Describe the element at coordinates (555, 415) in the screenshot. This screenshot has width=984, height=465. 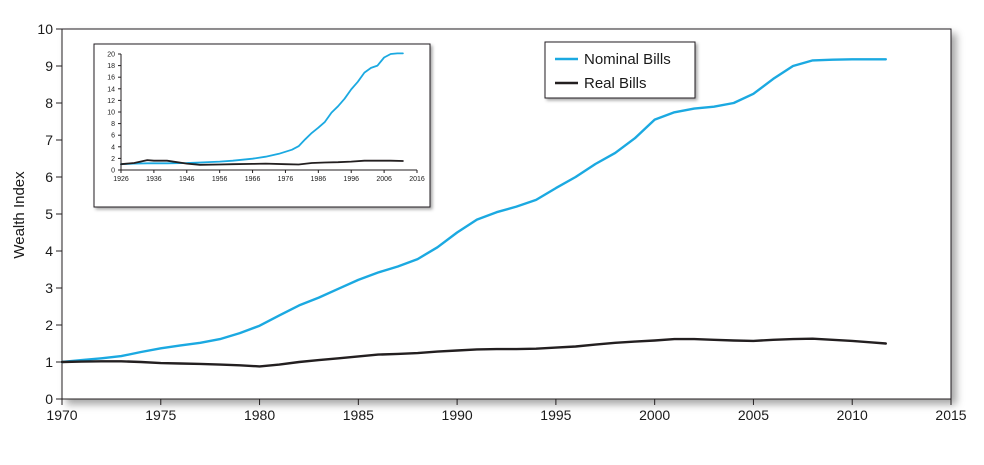
I see `main-x-tick-label: 1995` at that location.